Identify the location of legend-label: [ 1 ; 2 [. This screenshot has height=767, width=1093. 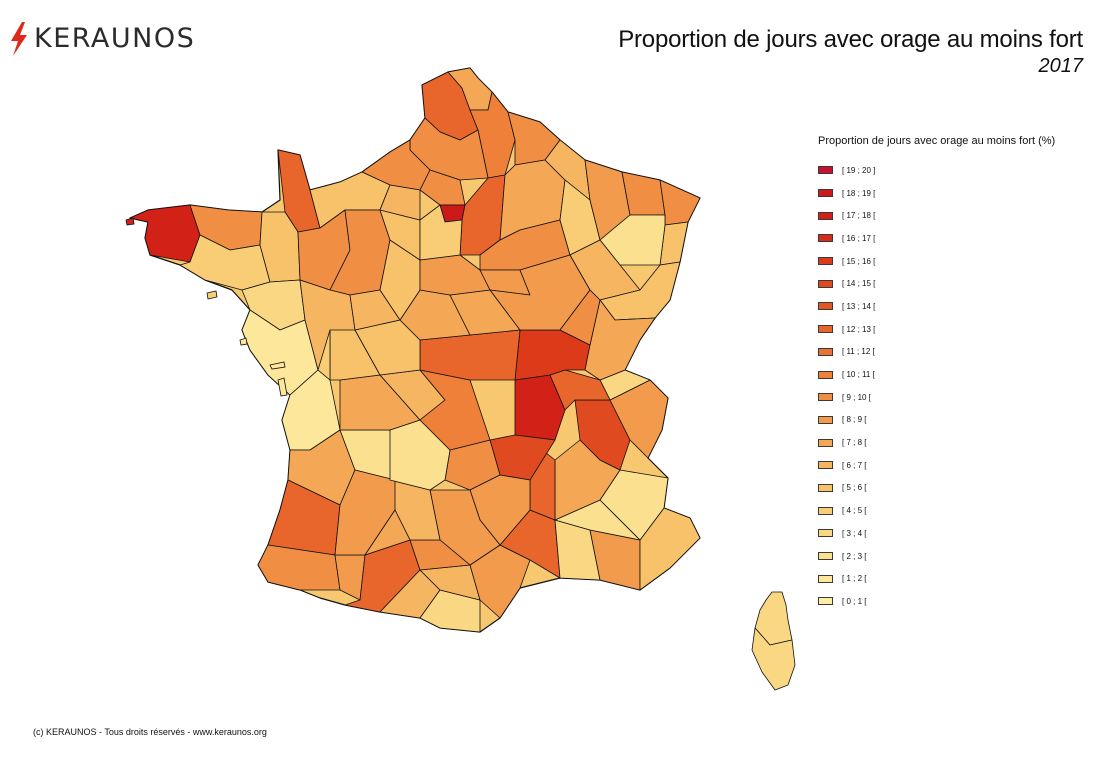
(854, 579).